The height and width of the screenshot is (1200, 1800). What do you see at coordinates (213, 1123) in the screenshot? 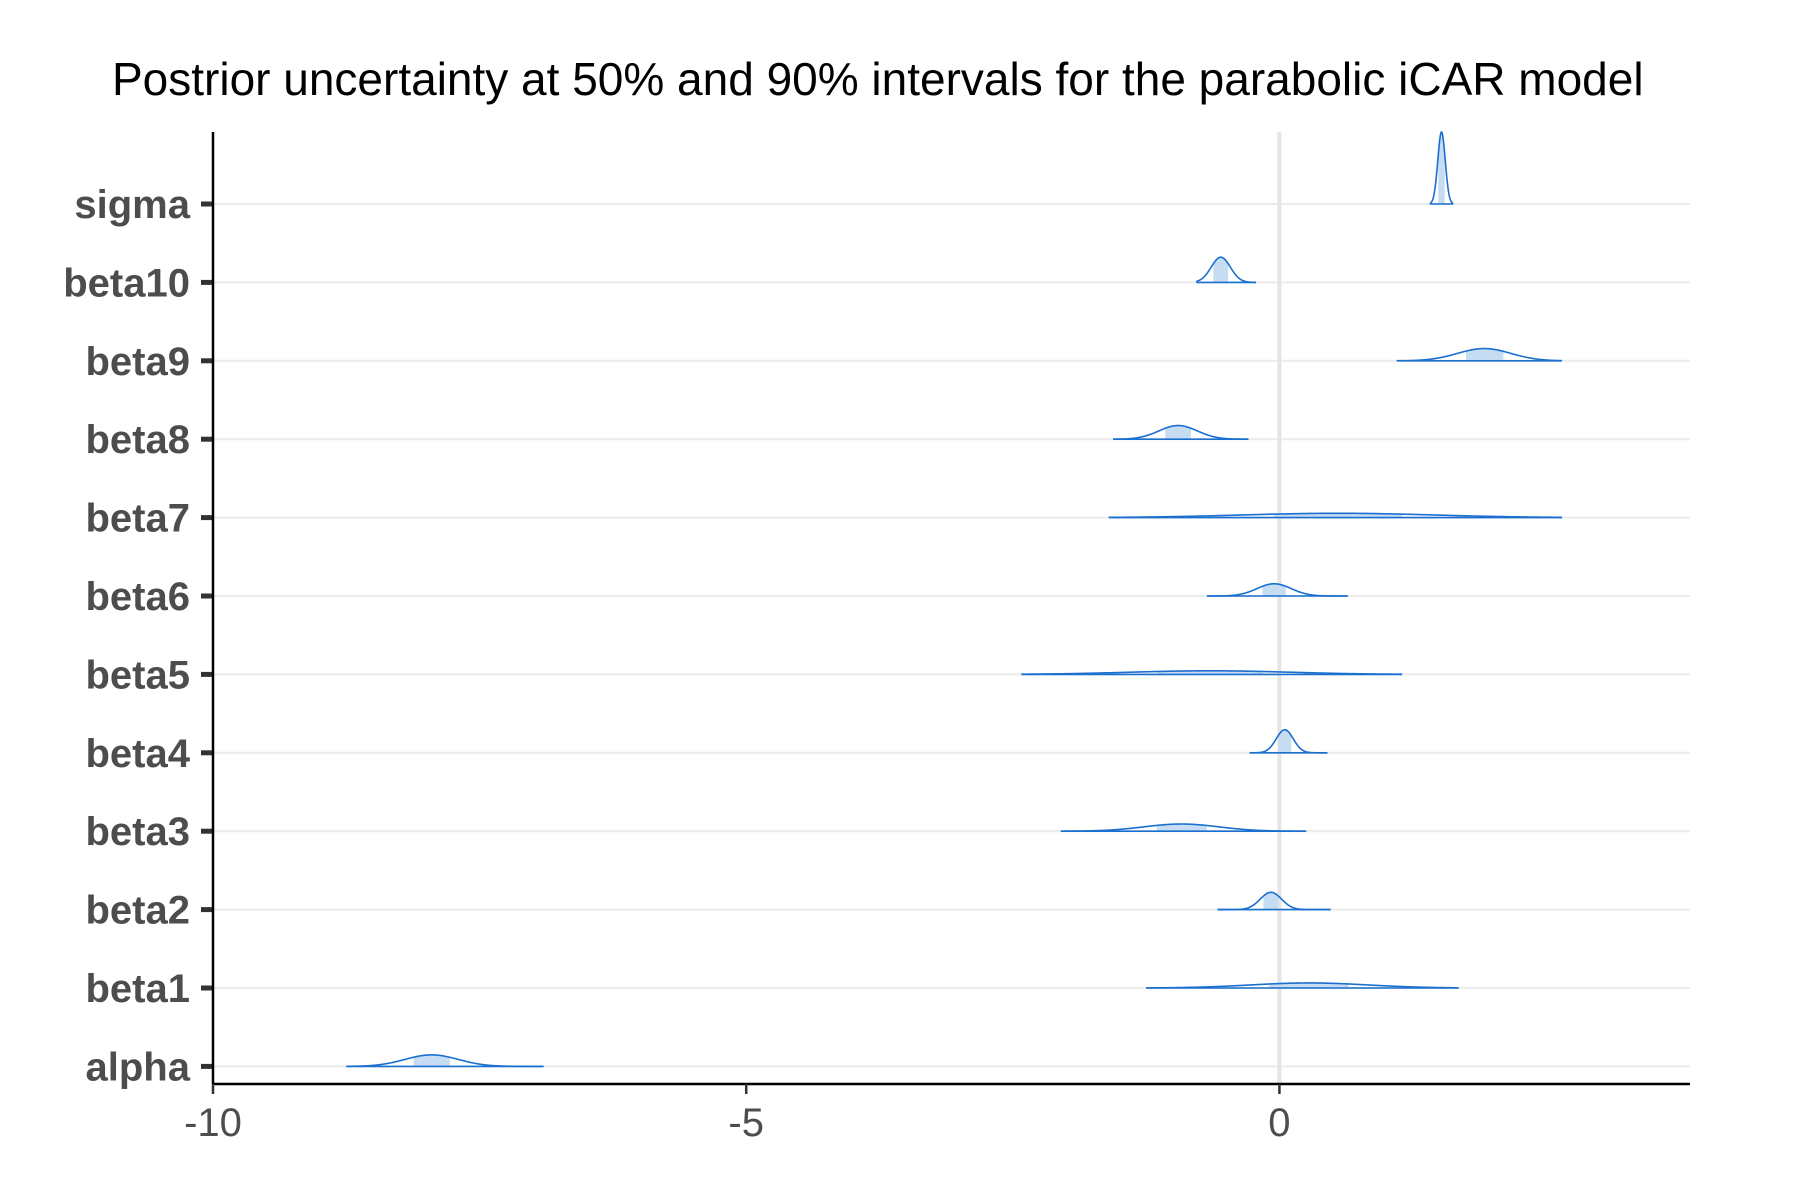
I see `x-tick-label-0: -10` at bounding box center [213, 1123].